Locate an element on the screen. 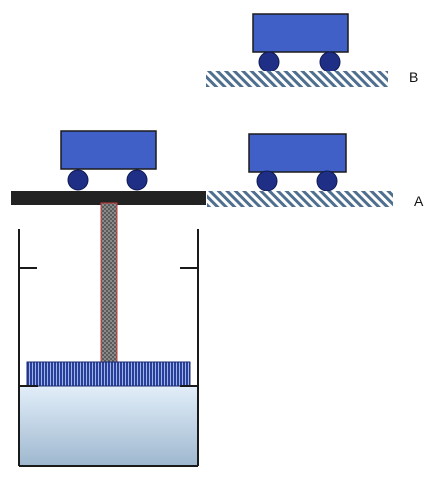 The image size is (439, 485). lift-platform is located at coordinates (108, 198).